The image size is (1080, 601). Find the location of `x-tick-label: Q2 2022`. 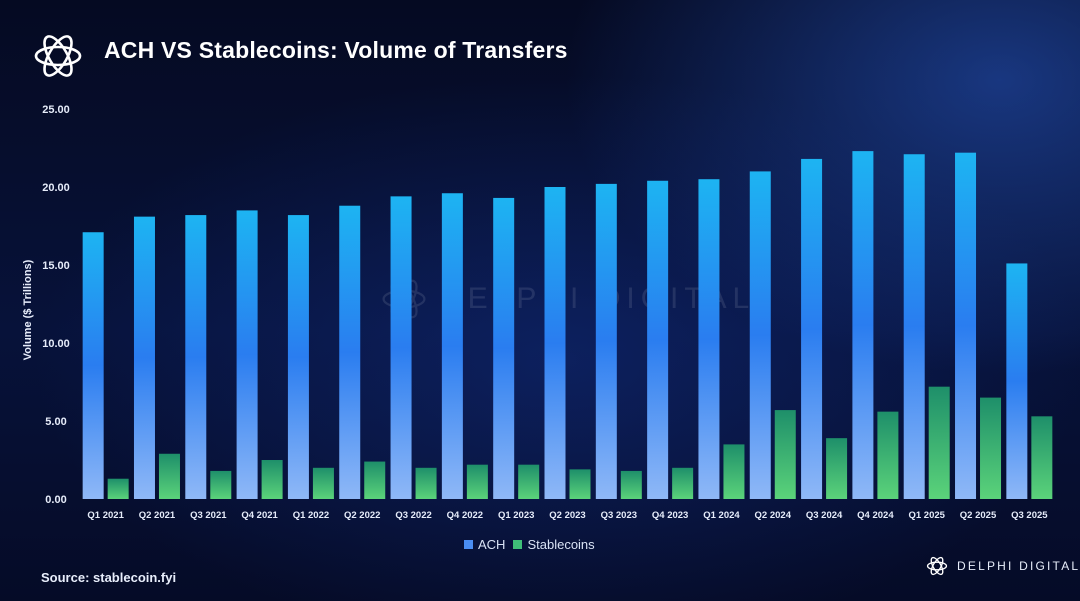

x-tick-label: Q2 2022 is located at coordinates (362, 515).